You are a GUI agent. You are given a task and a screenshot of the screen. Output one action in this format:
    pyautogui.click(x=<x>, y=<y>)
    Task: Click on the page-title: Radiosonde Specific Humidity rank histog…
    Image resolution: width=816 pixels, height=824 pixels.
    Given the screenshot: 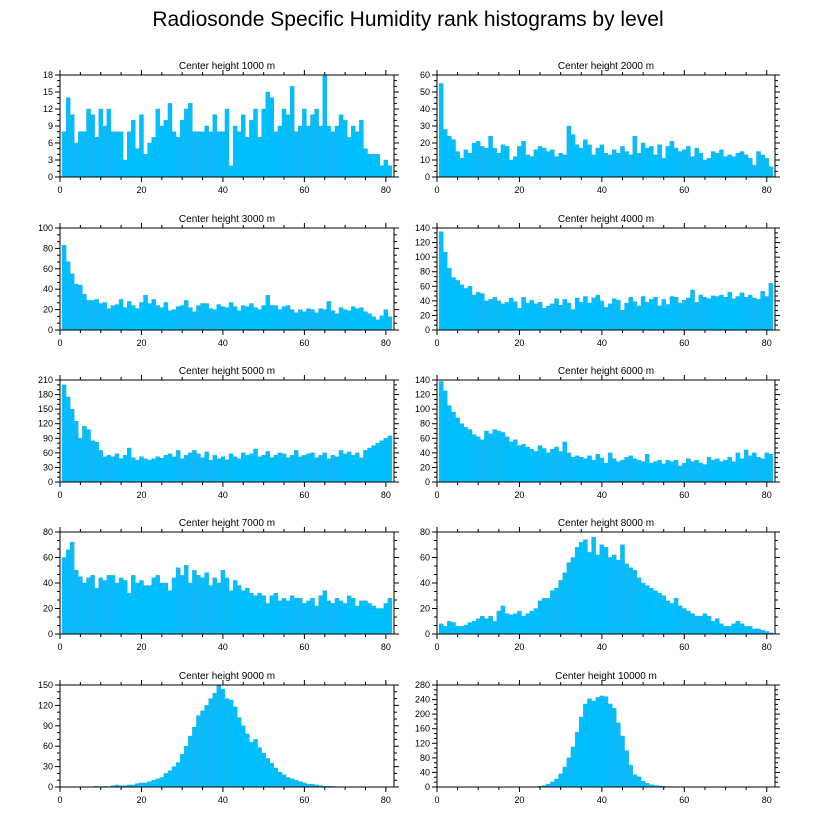 What is the action you would take?
    pyautogui.click(x=408, y=19)
    